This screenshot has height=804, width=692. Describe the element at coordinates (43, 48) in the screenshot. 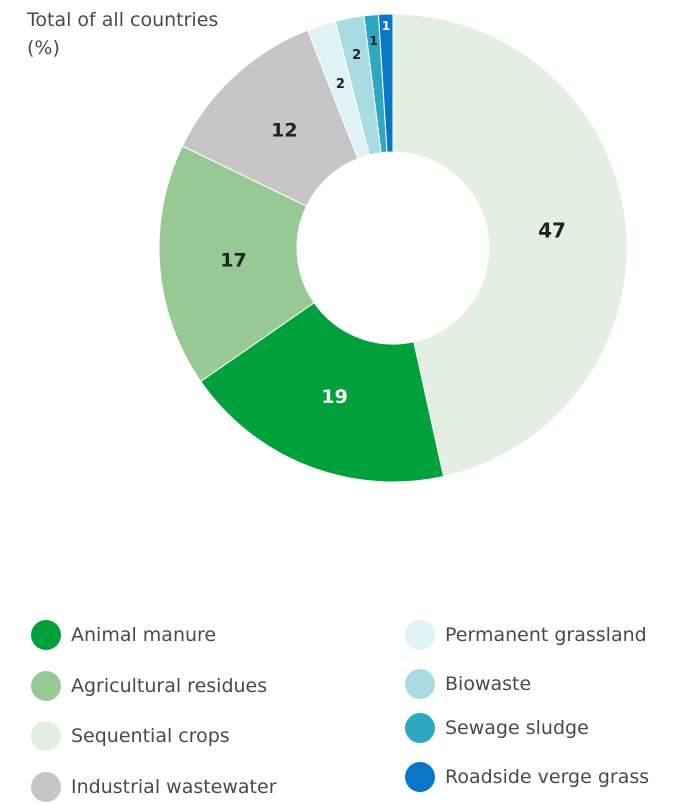

I see `chart-title-unit: (%)` at that location.